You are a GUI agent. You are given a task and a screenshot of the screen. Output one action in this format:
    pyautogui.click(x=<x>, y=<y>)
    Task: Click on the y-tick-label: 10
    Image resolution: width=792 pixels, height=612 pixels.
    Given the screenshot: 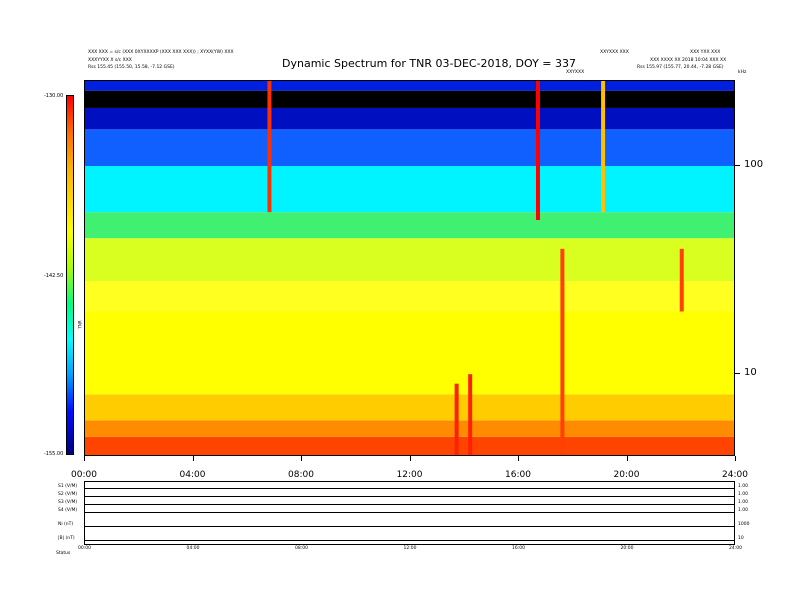 What is the action you would take?
    pyautogui.click(x=750, y=373)
    